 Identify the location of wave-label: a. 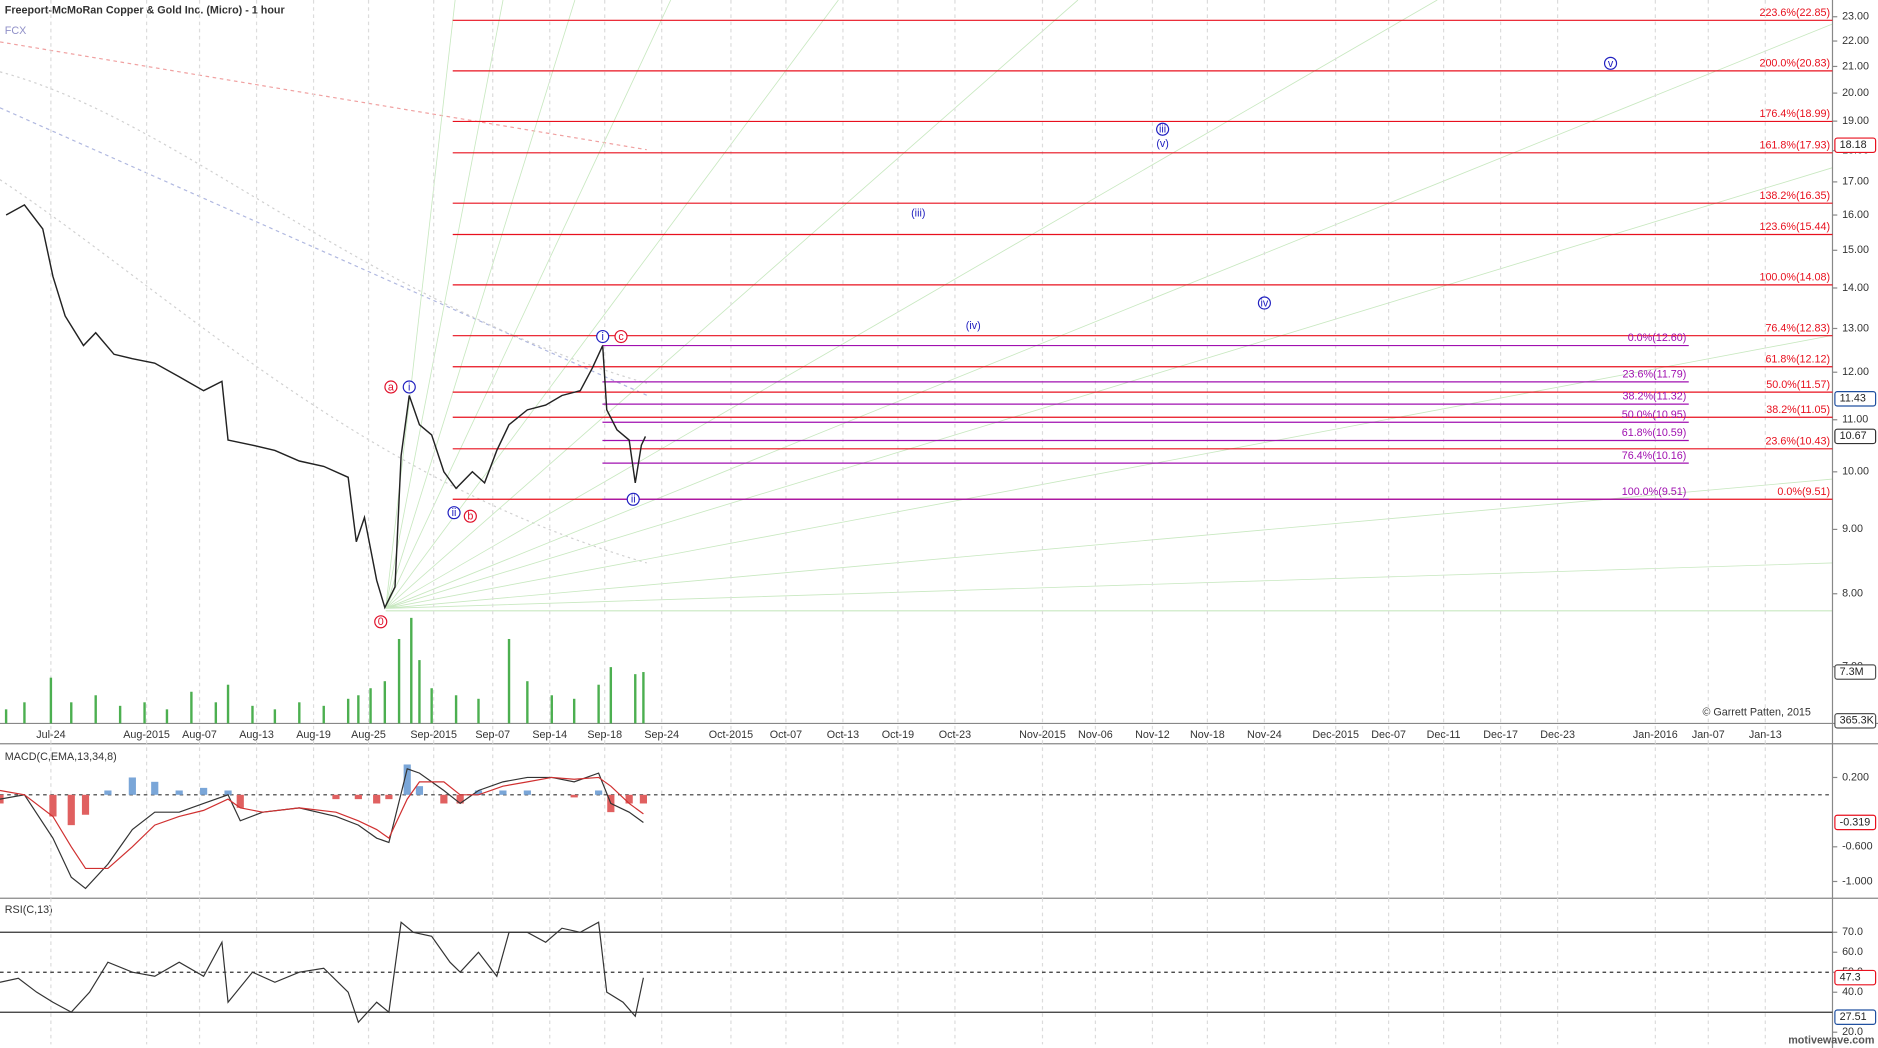
(391, 387).